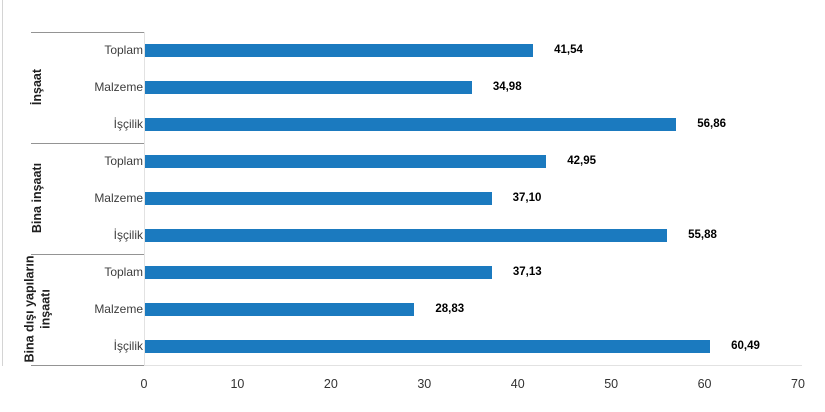  What do you see at coordinates (144, 198) in the screenshot?
I see `y-axis-line` at bounding box center [144, 198].